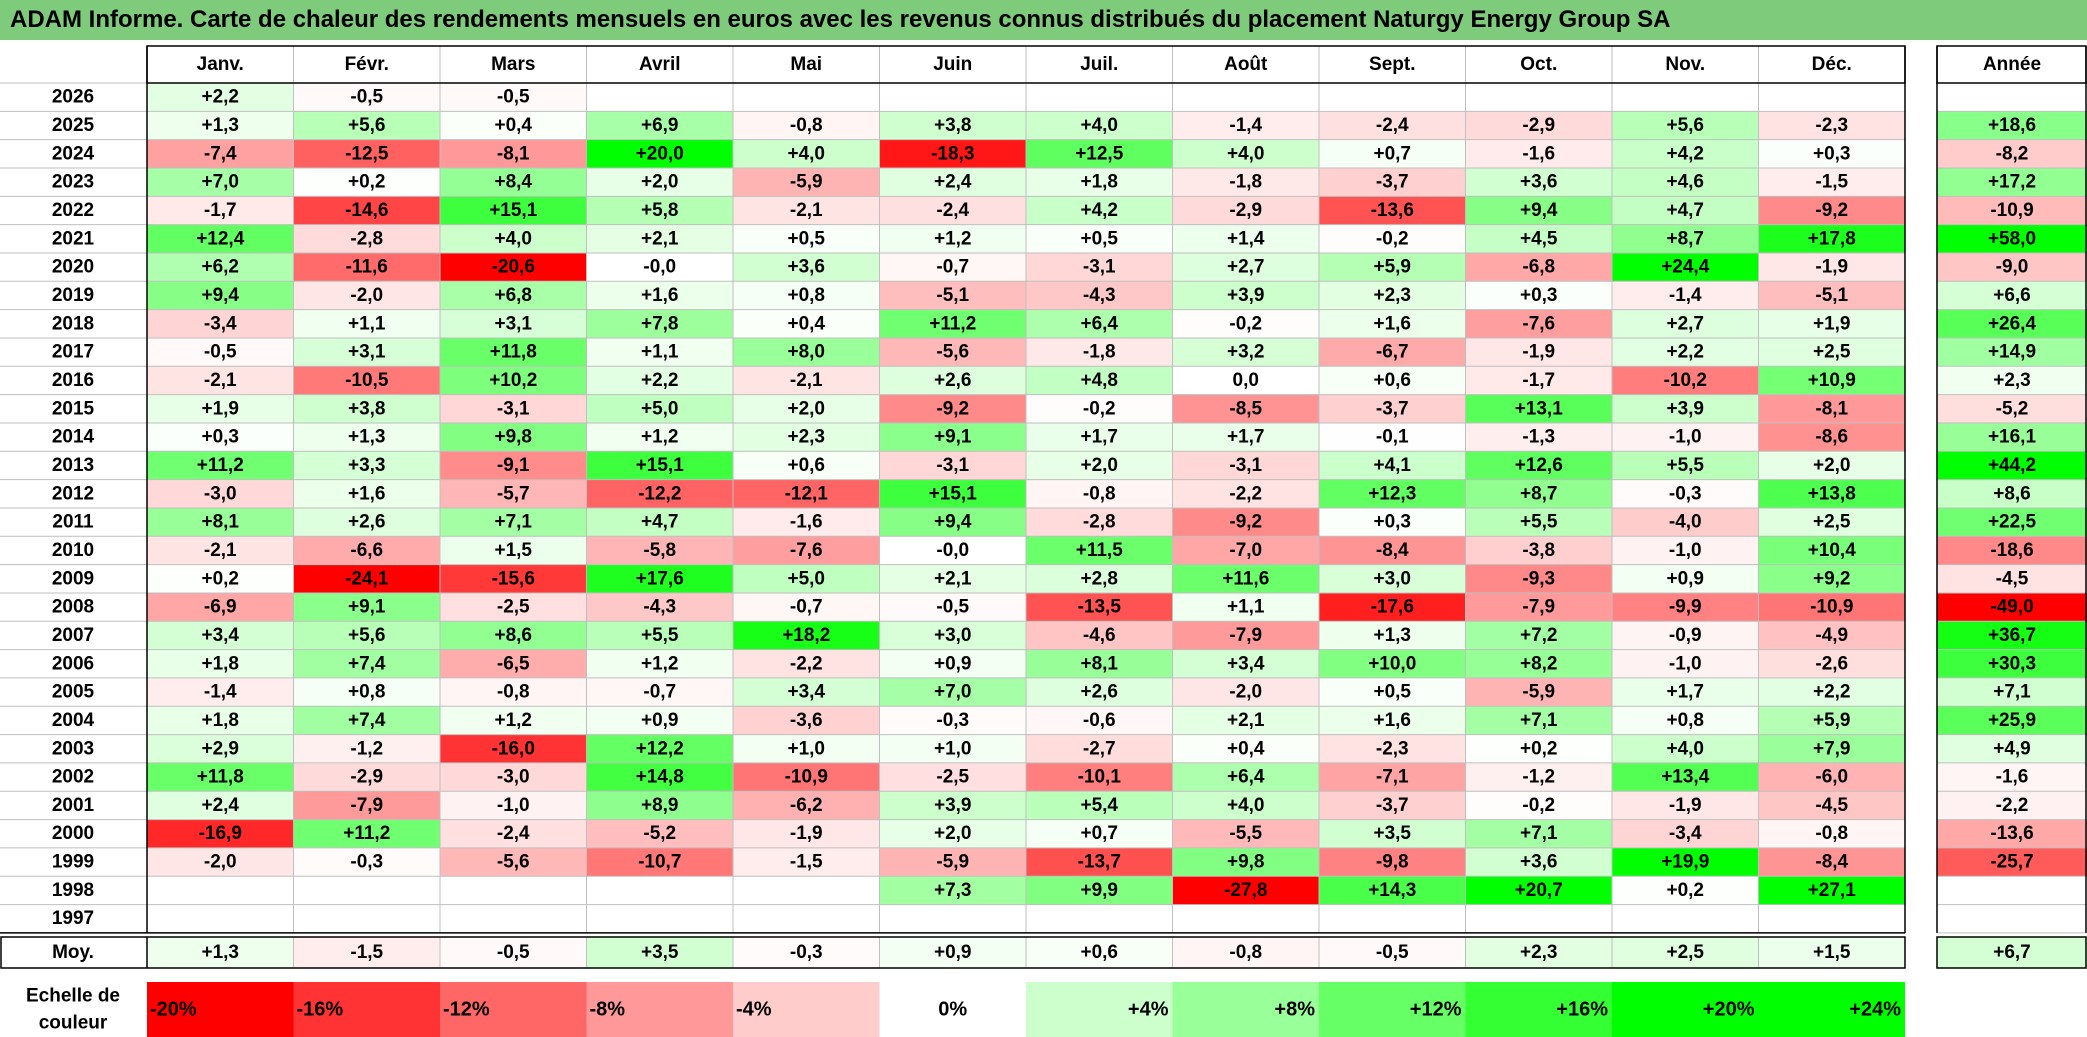 The height and width of the screenshot is (1037, 2087). I want to click on cell-value: -6,9, so click(220, 607).